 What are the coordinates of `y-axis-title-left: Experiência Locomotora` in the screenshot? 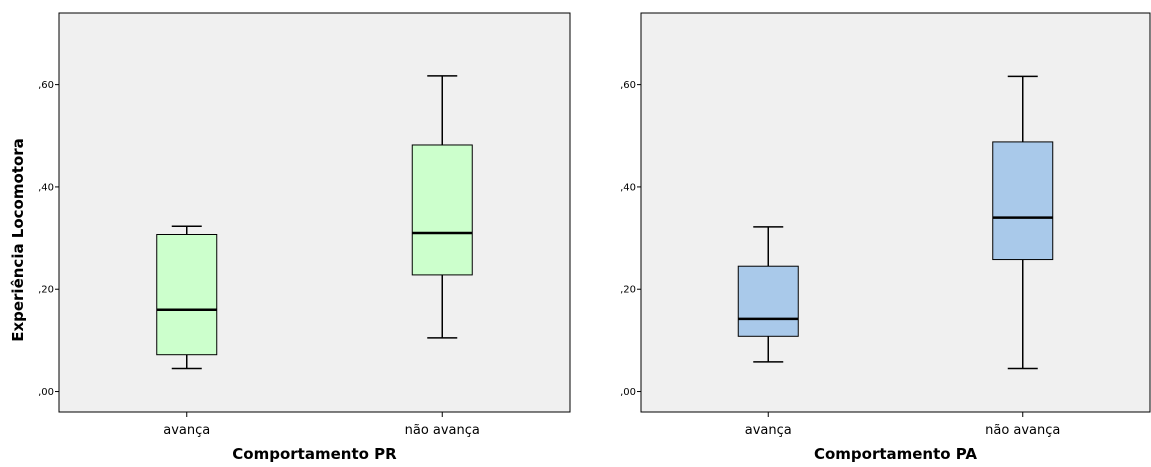 It's located at (18, 240).